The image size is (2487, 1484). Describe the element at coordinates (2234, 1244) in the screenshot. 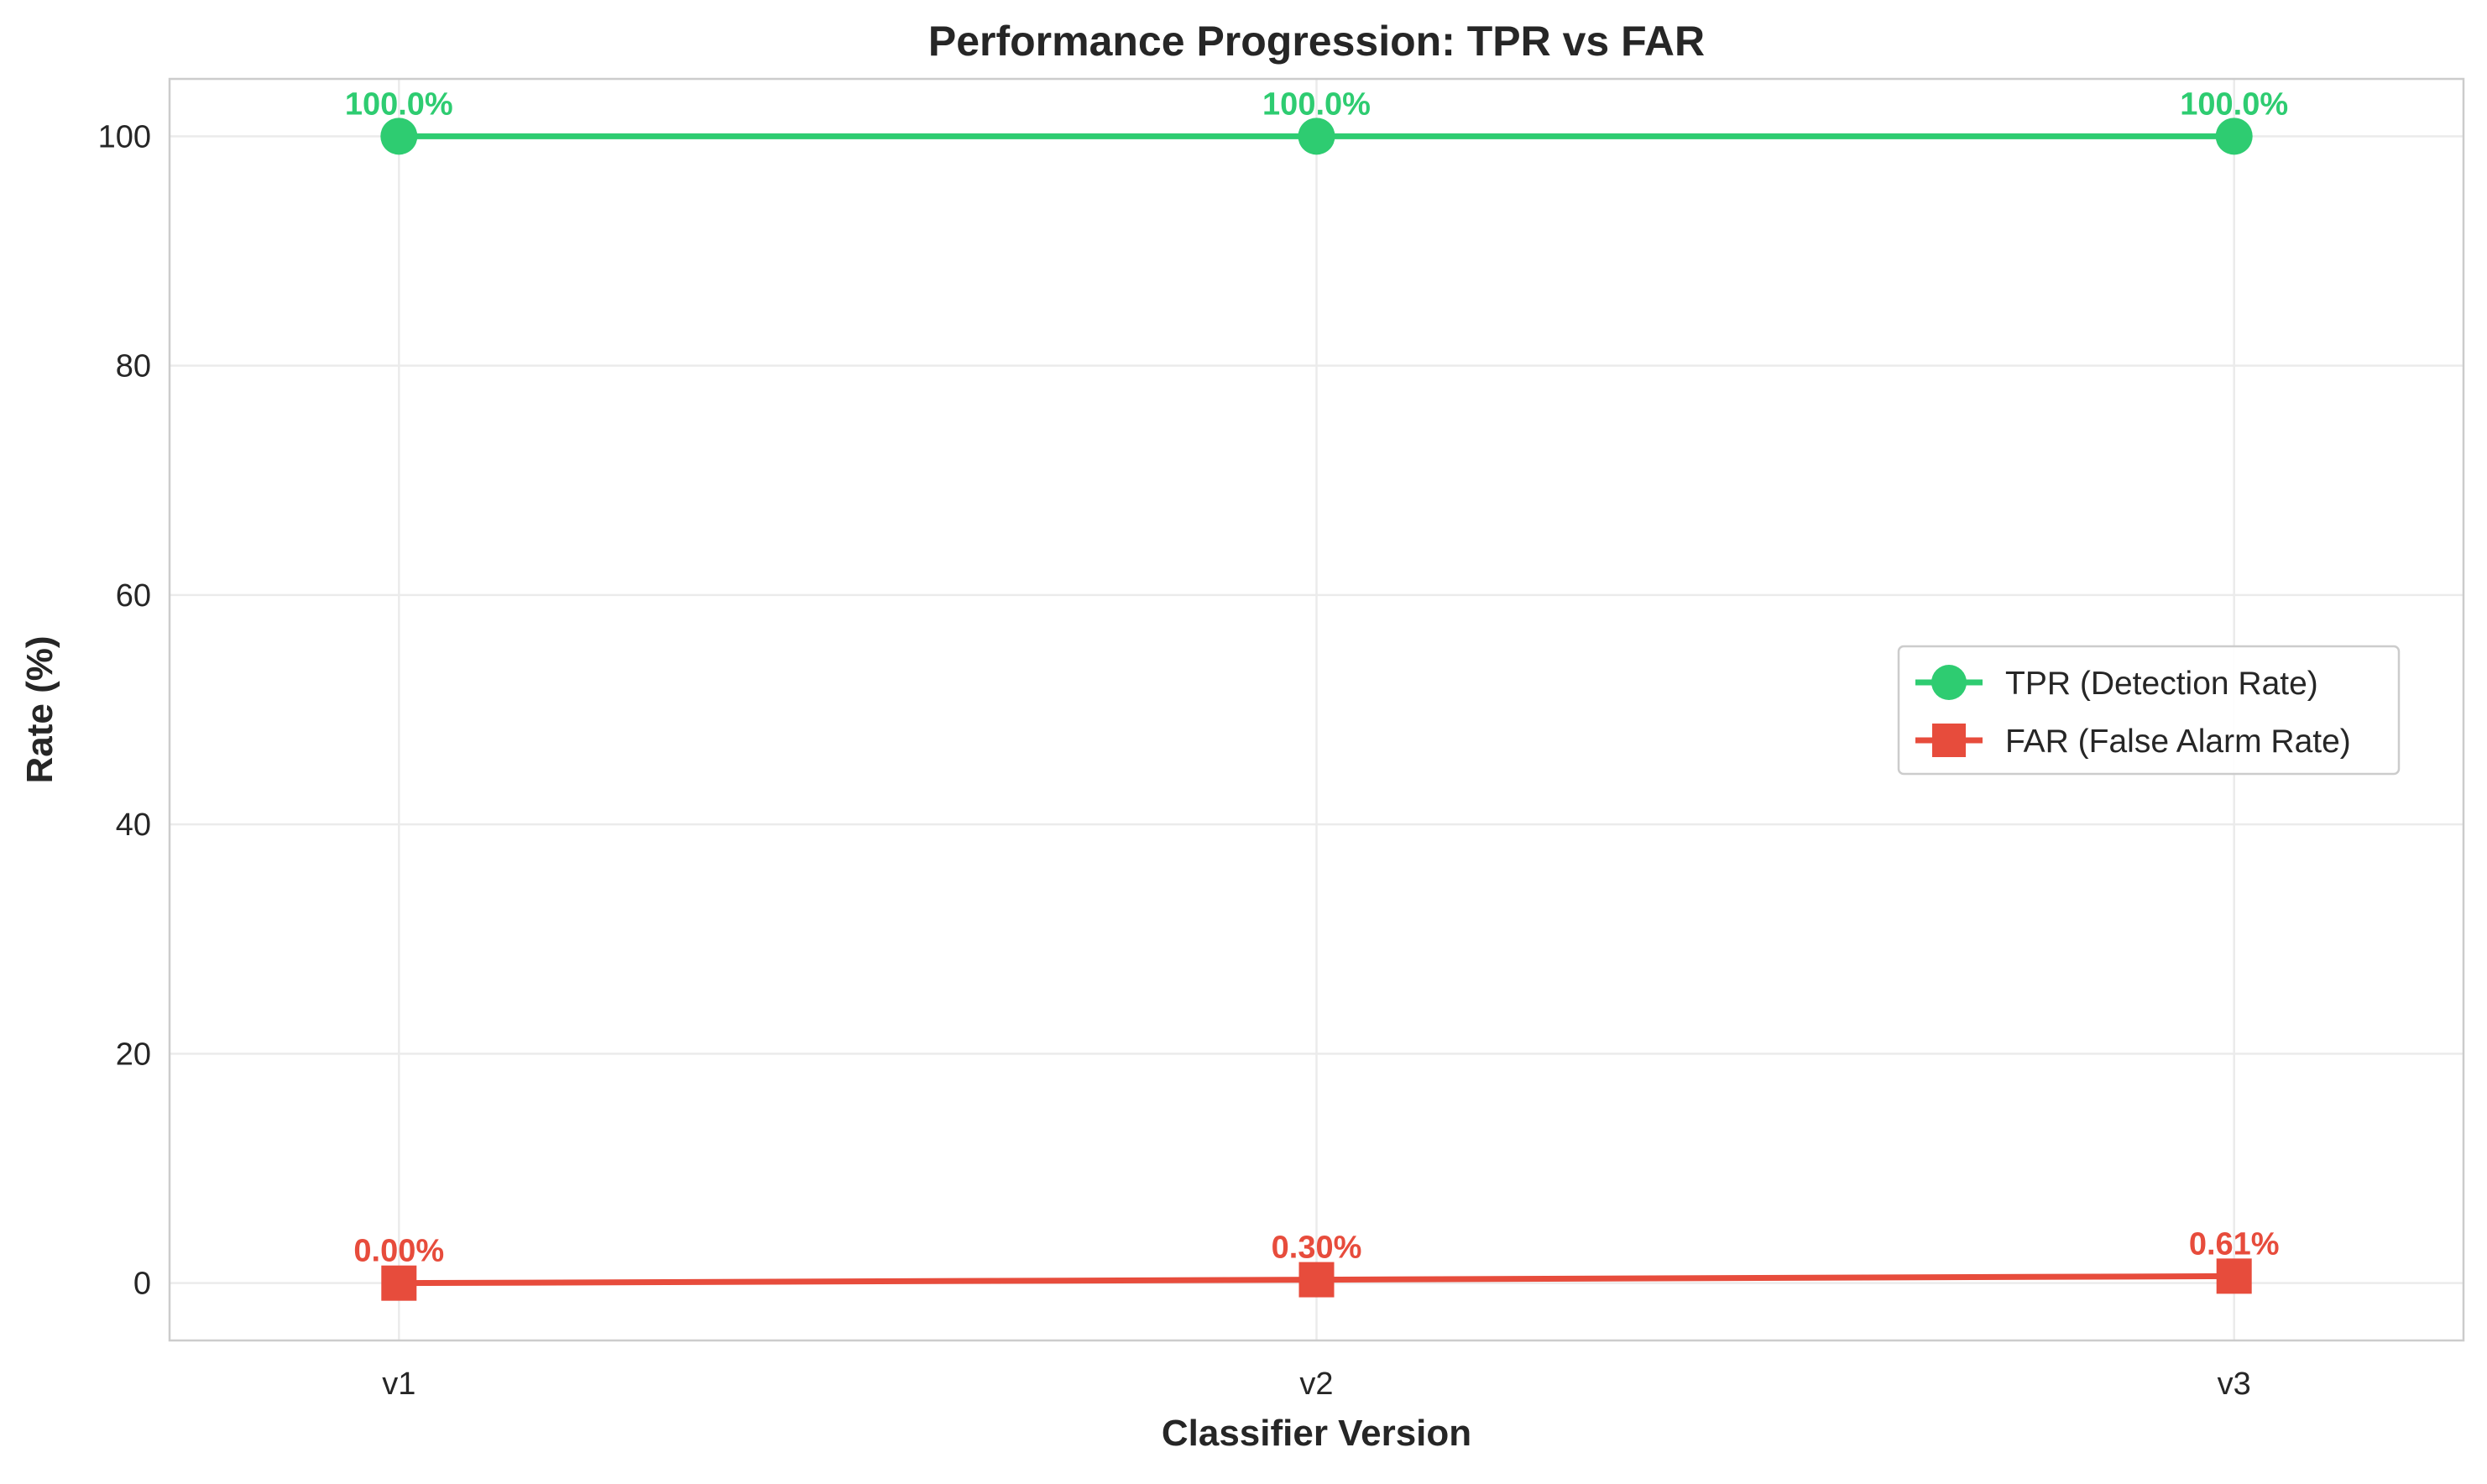

I see `data-label: 0.61%` at that location.